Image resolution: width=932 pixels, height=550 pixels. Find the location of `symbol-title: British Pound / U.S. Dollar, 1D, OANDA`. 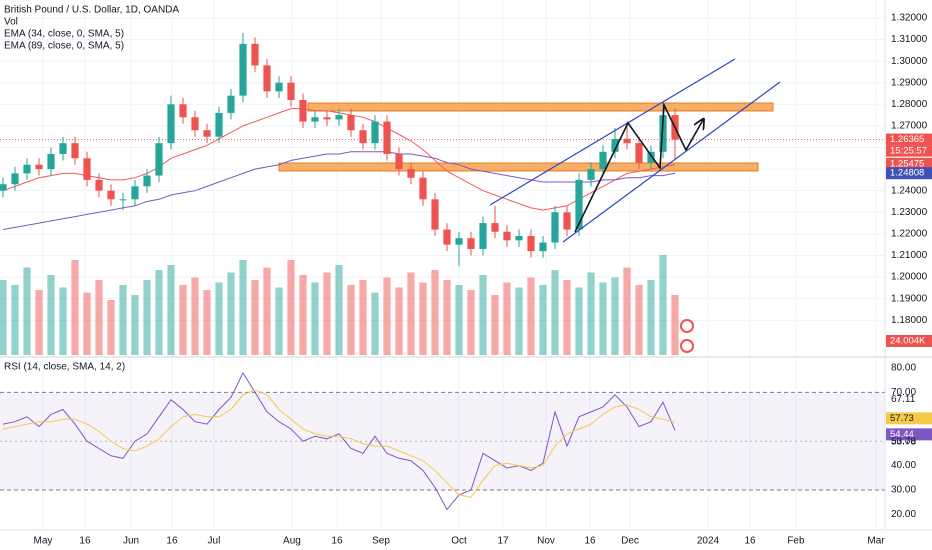

symbol-title: British Pound / U.S. Dollar, 1D, OANDA is located at coordinates (91, 10).